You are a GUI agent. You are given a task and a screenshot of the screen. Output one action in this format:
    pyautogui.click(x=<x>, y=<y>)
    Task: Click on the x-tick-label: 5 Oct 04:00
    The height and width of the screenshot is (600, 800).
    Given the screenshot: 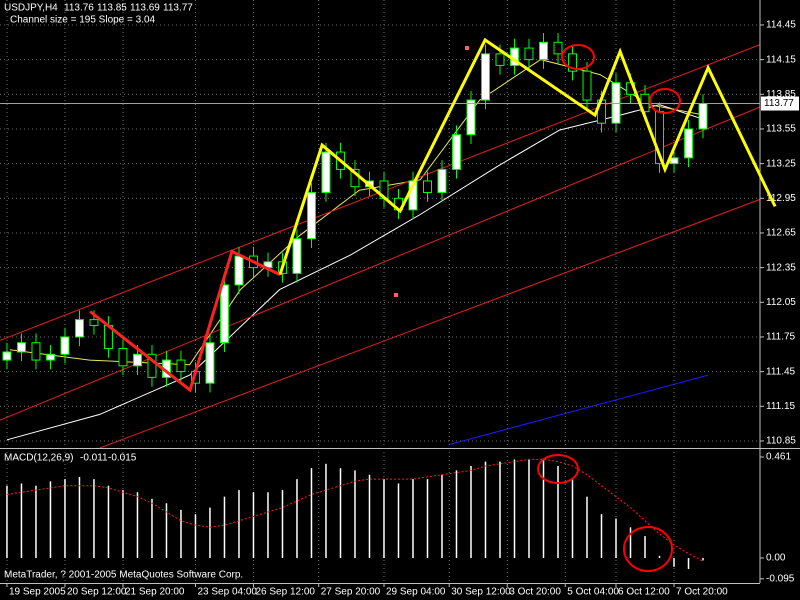 What is the action you would take?
    pyautogui.click(x=593, y=592)
    